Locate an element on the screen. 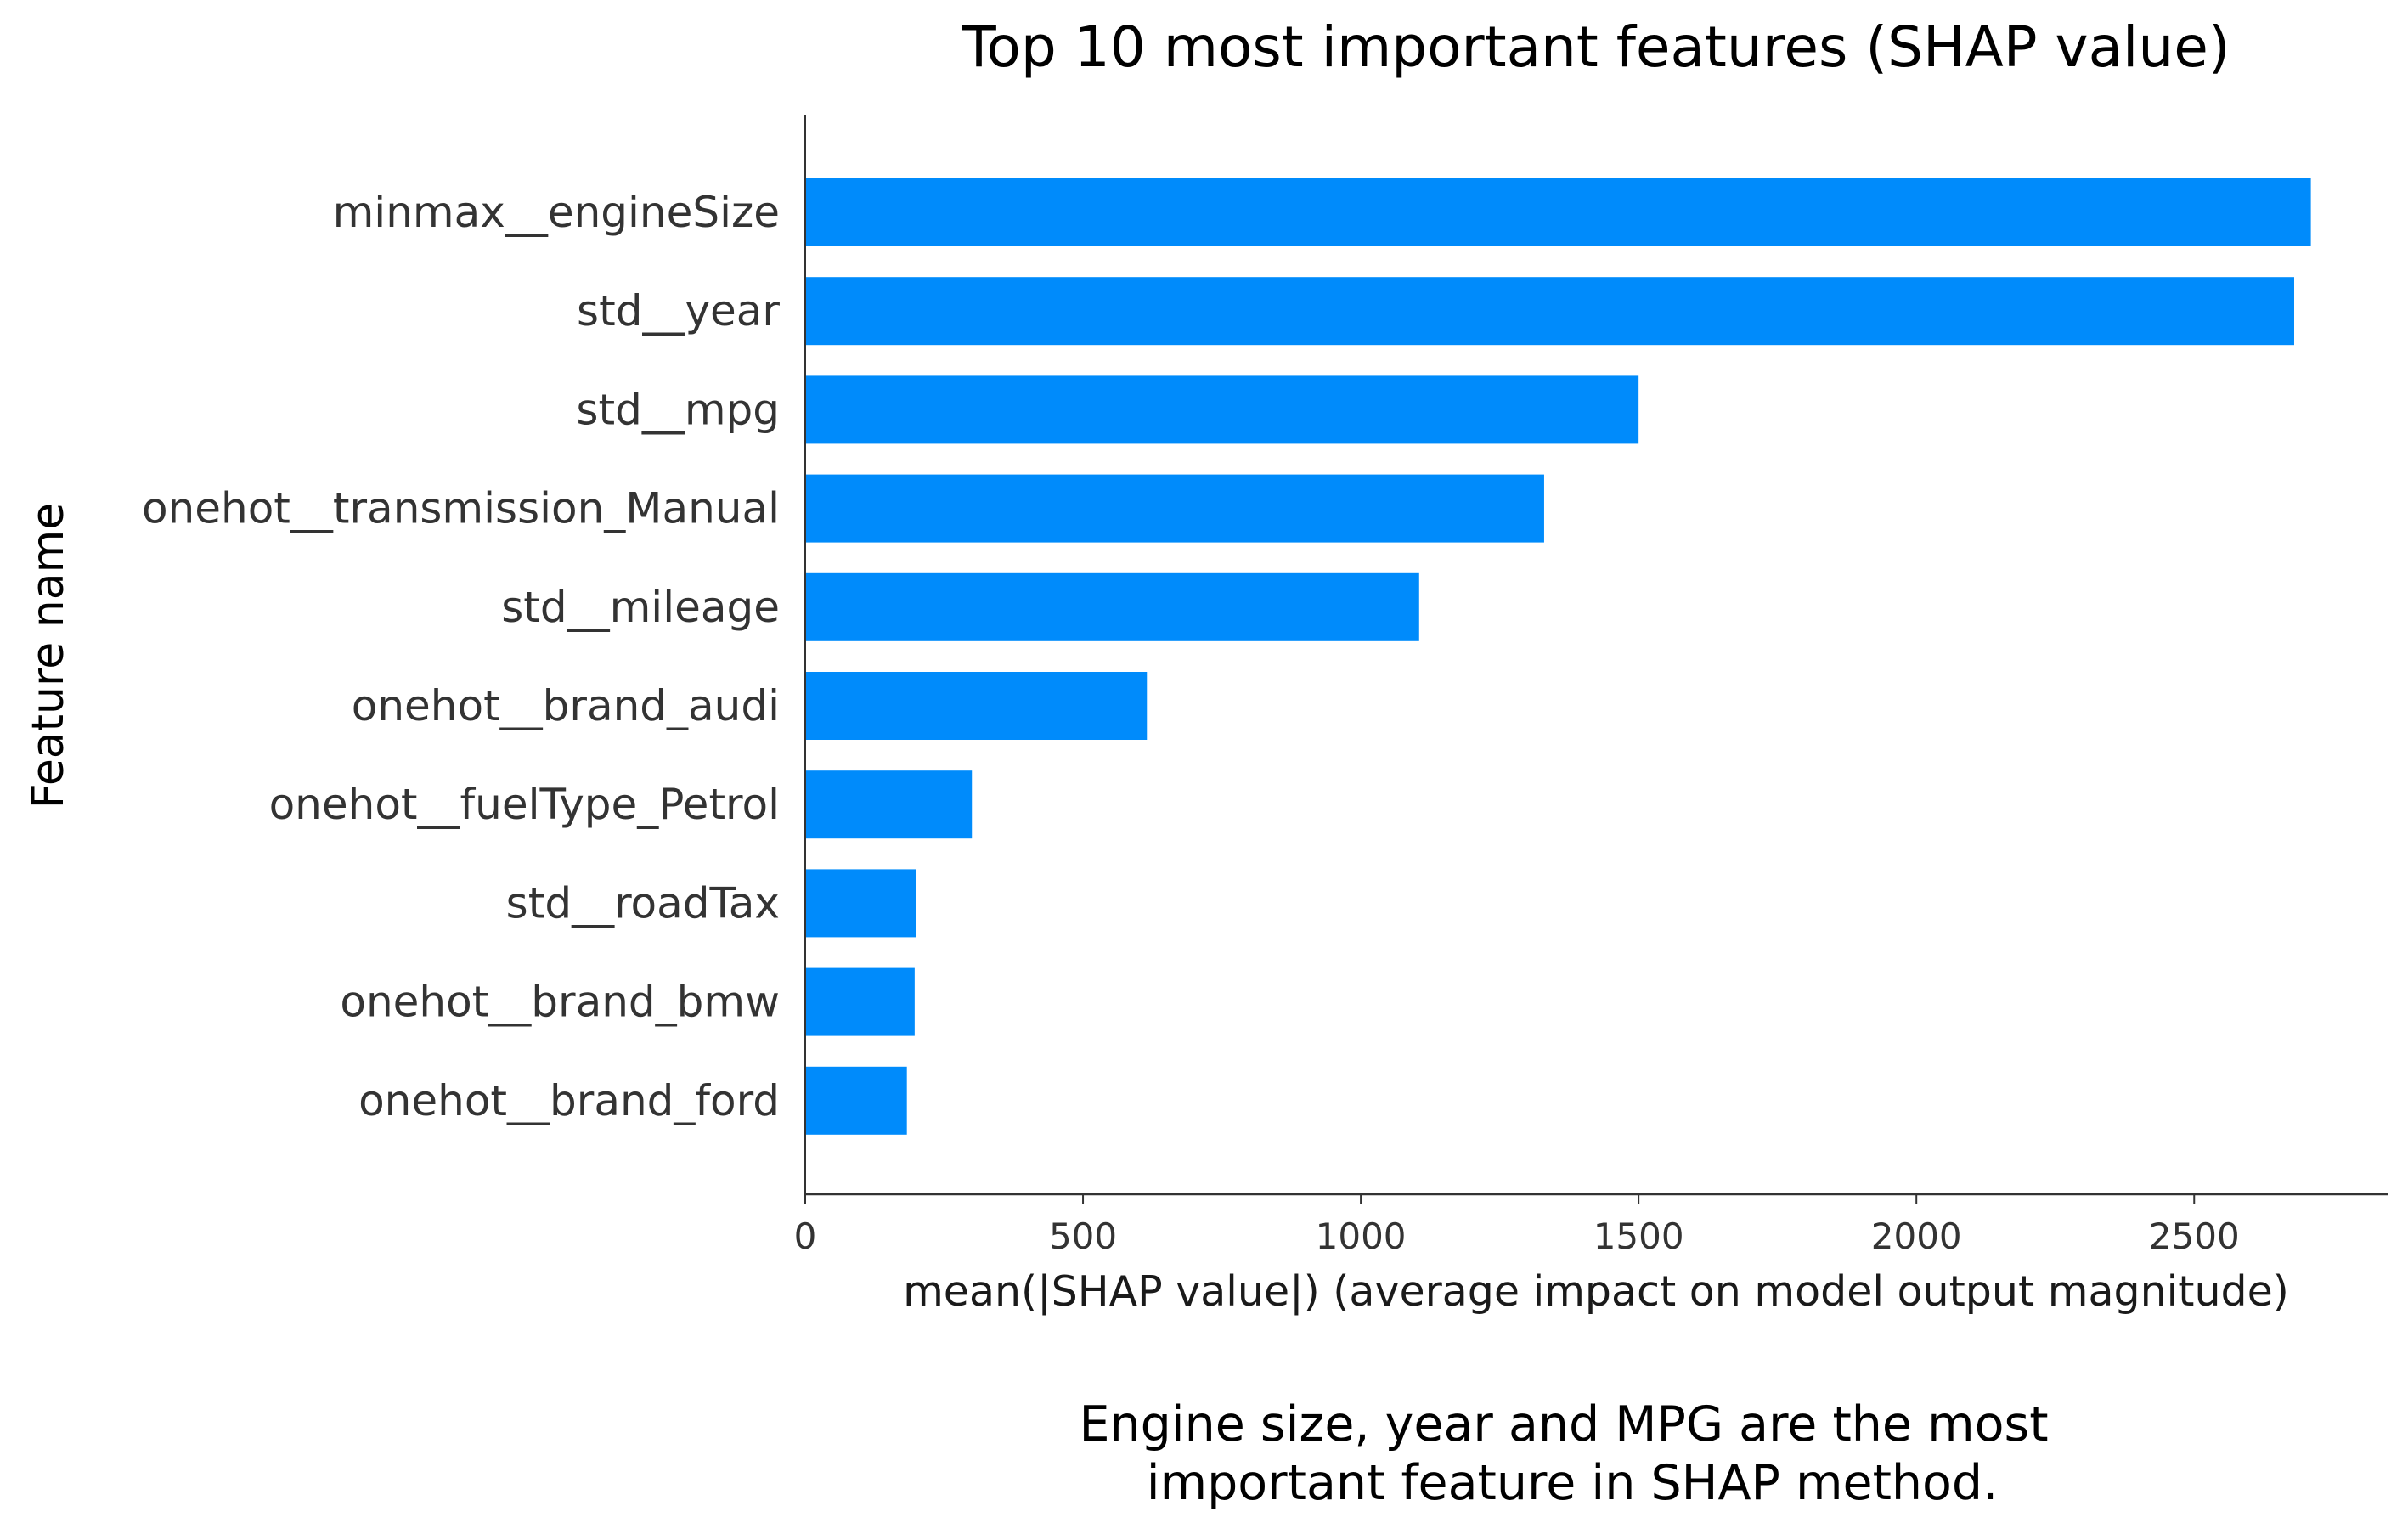  y-axis-label: Feature name is located at coordinates (49, 656).